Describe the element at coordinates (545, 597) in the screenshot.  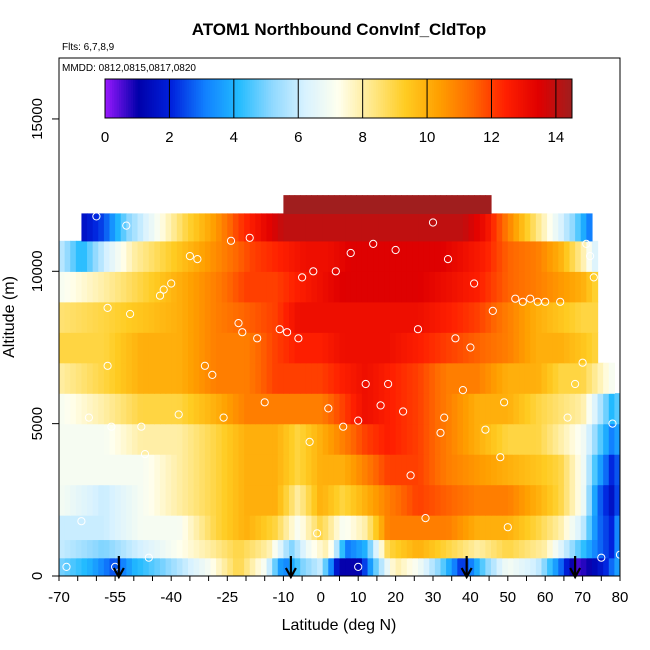
I see `x-tick-label: 60` at that location.